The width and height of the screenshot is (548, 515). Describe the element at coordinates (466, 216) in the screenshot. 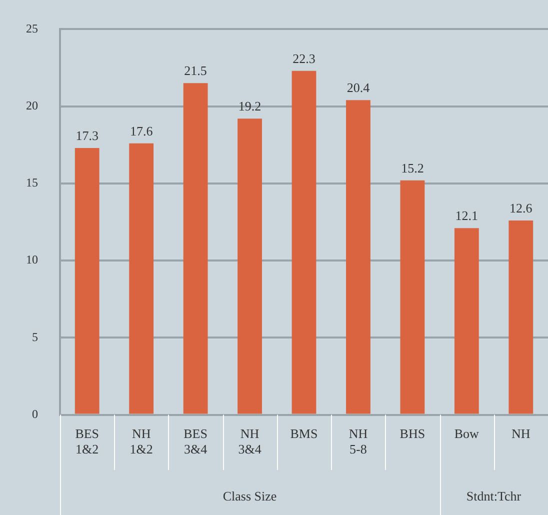

I see `data-label: 12.1` at that location.